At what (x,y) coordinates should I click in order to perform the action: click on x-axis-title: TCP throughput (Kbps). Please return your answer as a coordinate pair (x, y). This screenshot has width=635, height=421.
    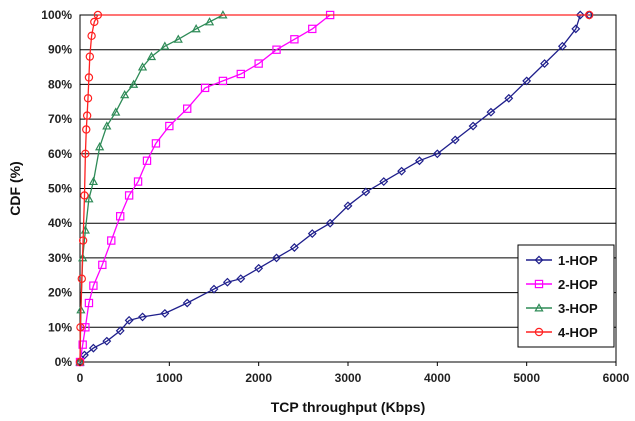
    Looking at the image, I should click on (348, 407).